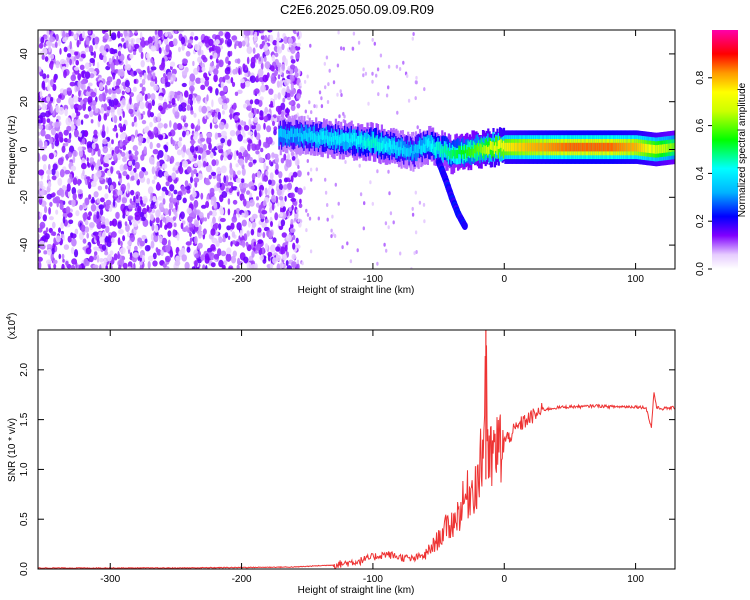 The image size is (750, 600). I want to click on y-tick-label: -20, so click(24, 197).